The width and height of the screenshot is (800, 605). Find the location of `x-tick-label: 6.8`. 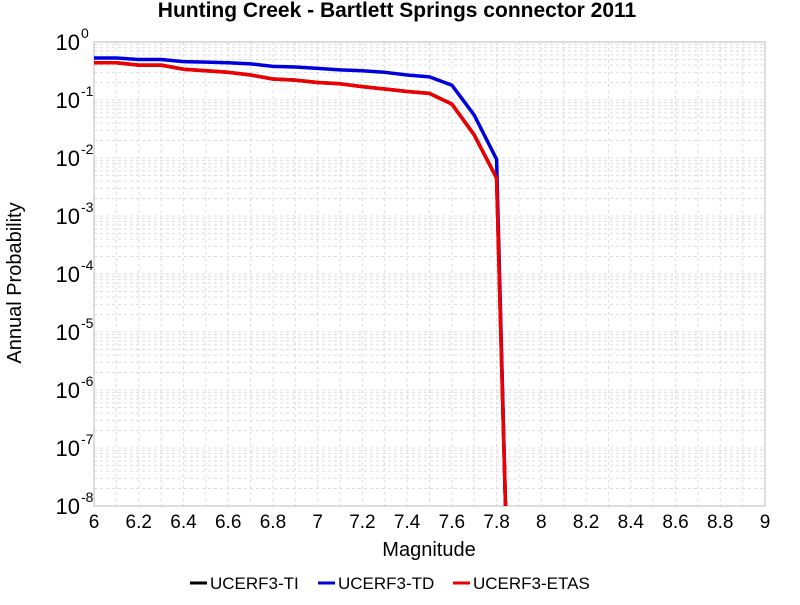

x-tick-label: 6.8 is located at coordinates (273, 522).